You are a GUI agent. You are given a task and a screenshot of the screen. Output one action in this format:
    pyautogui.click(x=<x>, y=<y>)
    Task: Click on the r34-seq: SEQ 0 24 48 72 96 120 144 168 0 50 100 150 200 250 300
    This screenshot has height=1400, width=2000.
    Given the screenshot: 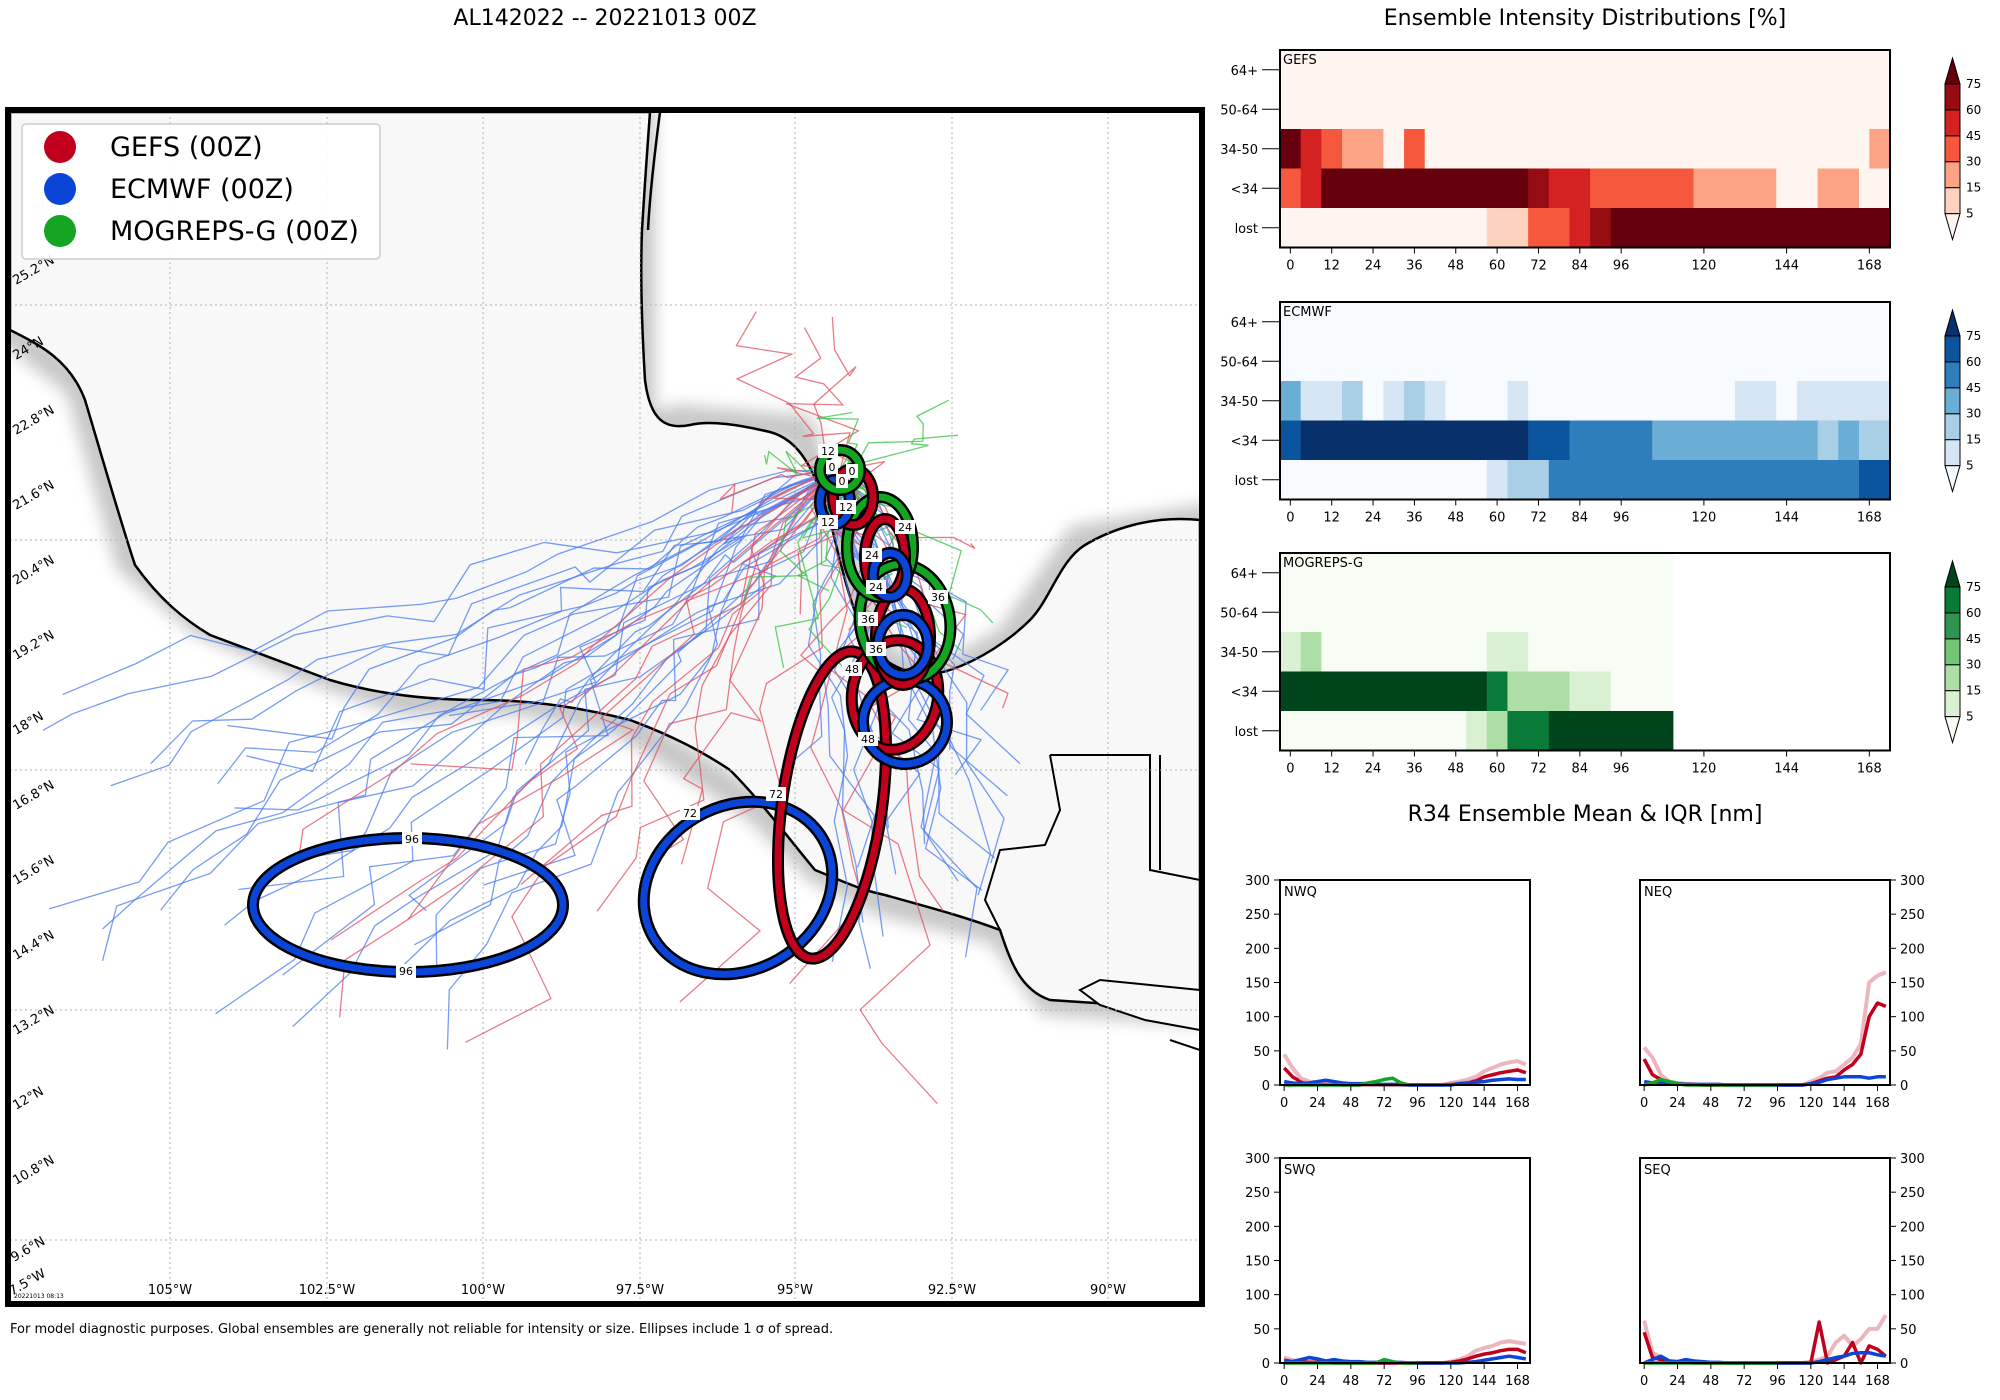 What is the action you would take?
    pyautogui.click(x=1782, y=1270)
    